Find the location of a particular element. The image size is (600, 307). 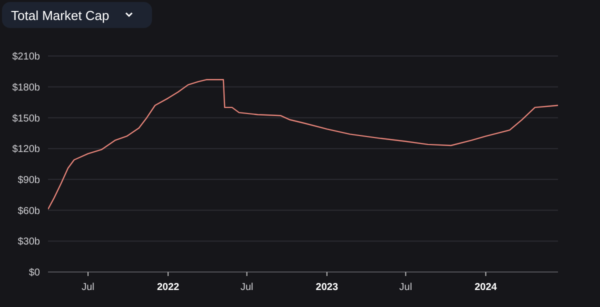

x-tick-label: 2022 is located at coordinates (168, 287).